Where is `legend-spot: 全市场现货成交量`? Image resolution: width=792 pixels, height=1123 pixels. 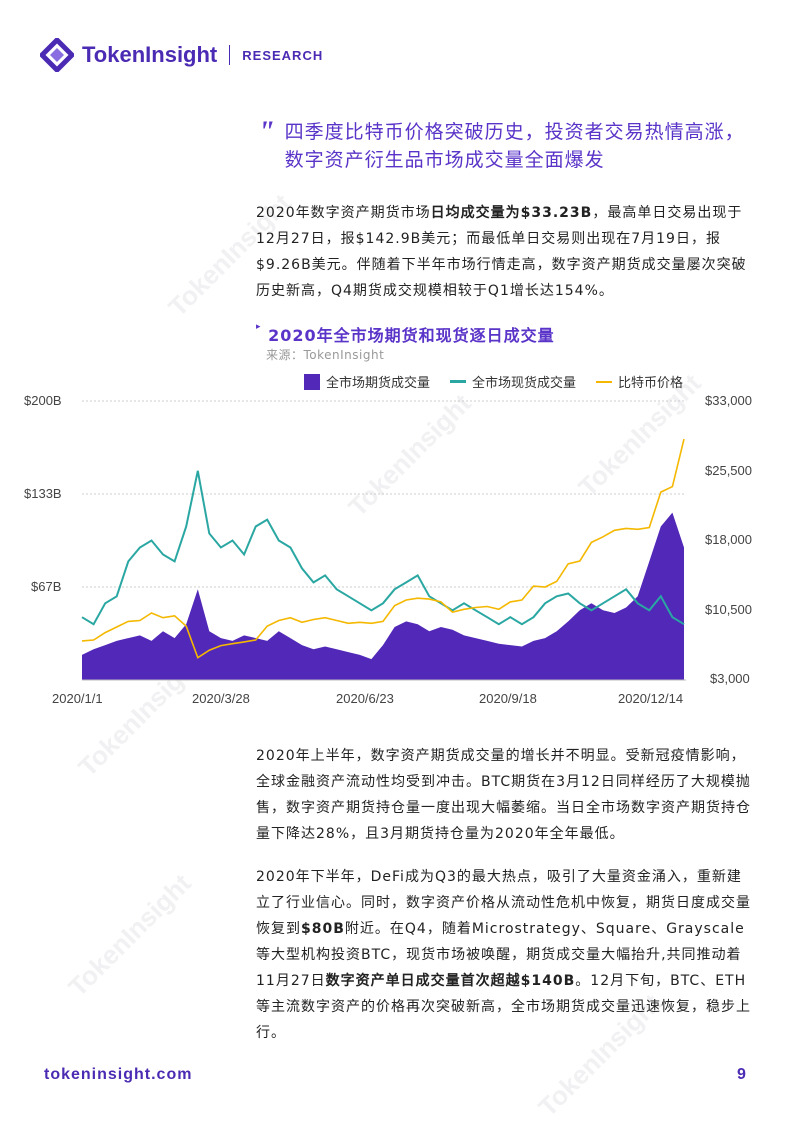
legend-spot: 全市场现货成交量 is located at coordinates (513, 381).